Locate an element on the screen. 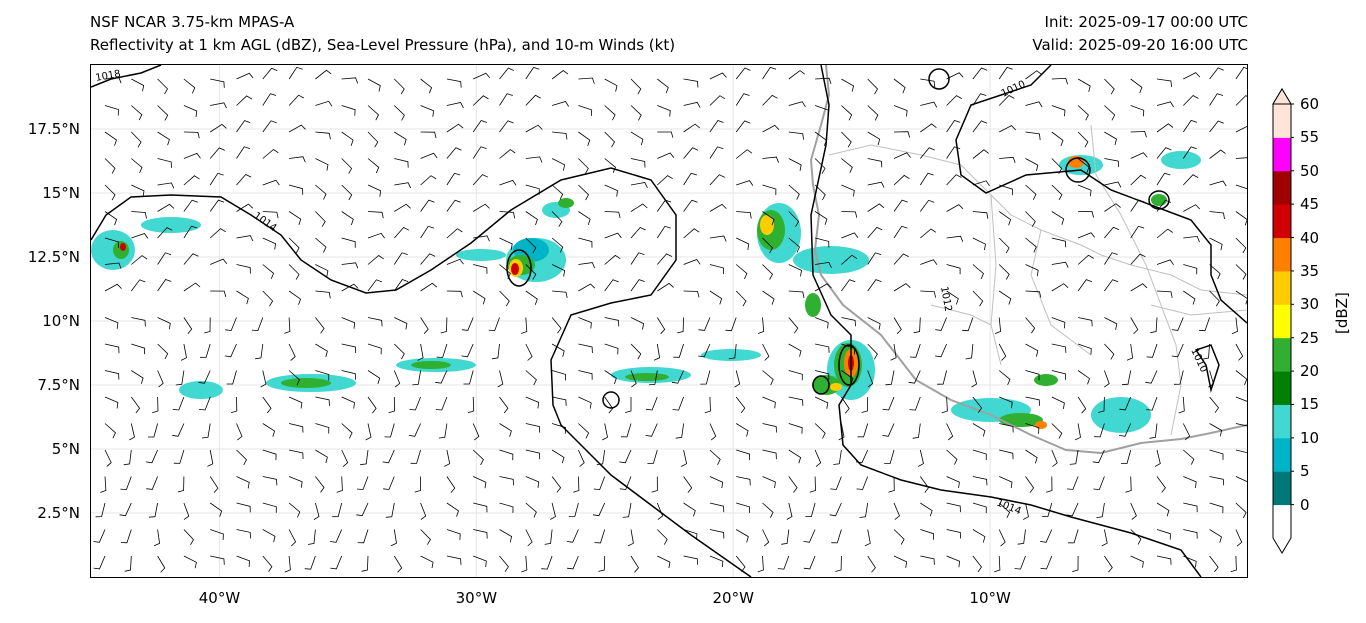 The image size is (1366, 623). colorbar-segment is located at coordinates (1282, 354).